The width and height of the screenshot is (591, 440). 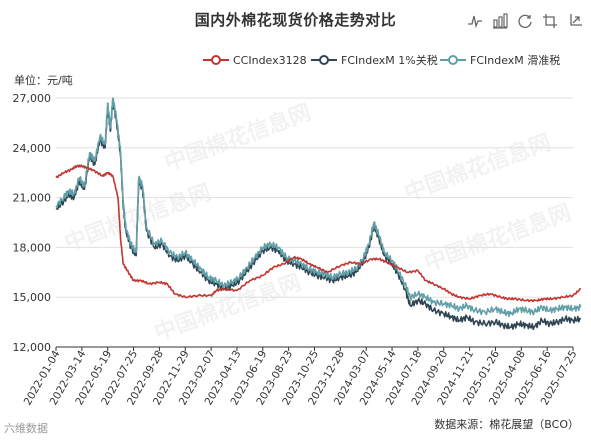 What do you see at coordinates (500, 21) in the screenshot?
I see `bar-chart-icon` at bounding box center [500, 21].